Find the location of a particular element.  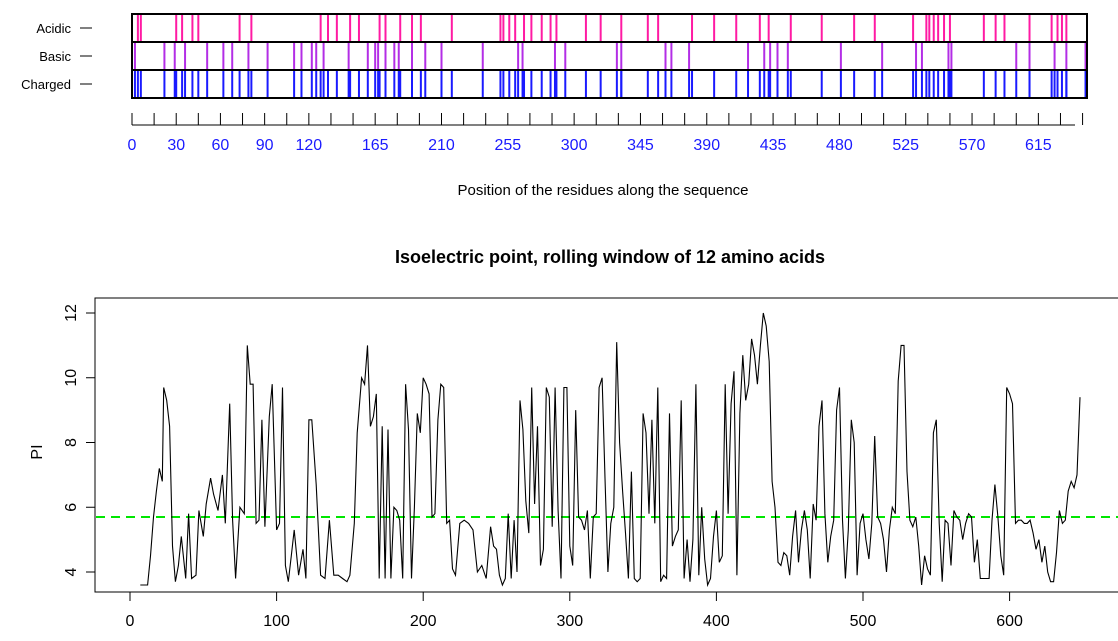

y-tick-label: 8 is located at coordinates (71, 442).